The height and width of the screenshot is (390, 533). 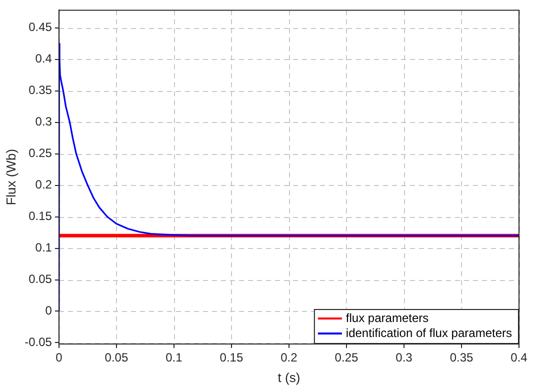 What do you see at coordinates (116, 357) in the screenshot?
I see `x-tick-label: 0.05` at bounding box center [116, 357].